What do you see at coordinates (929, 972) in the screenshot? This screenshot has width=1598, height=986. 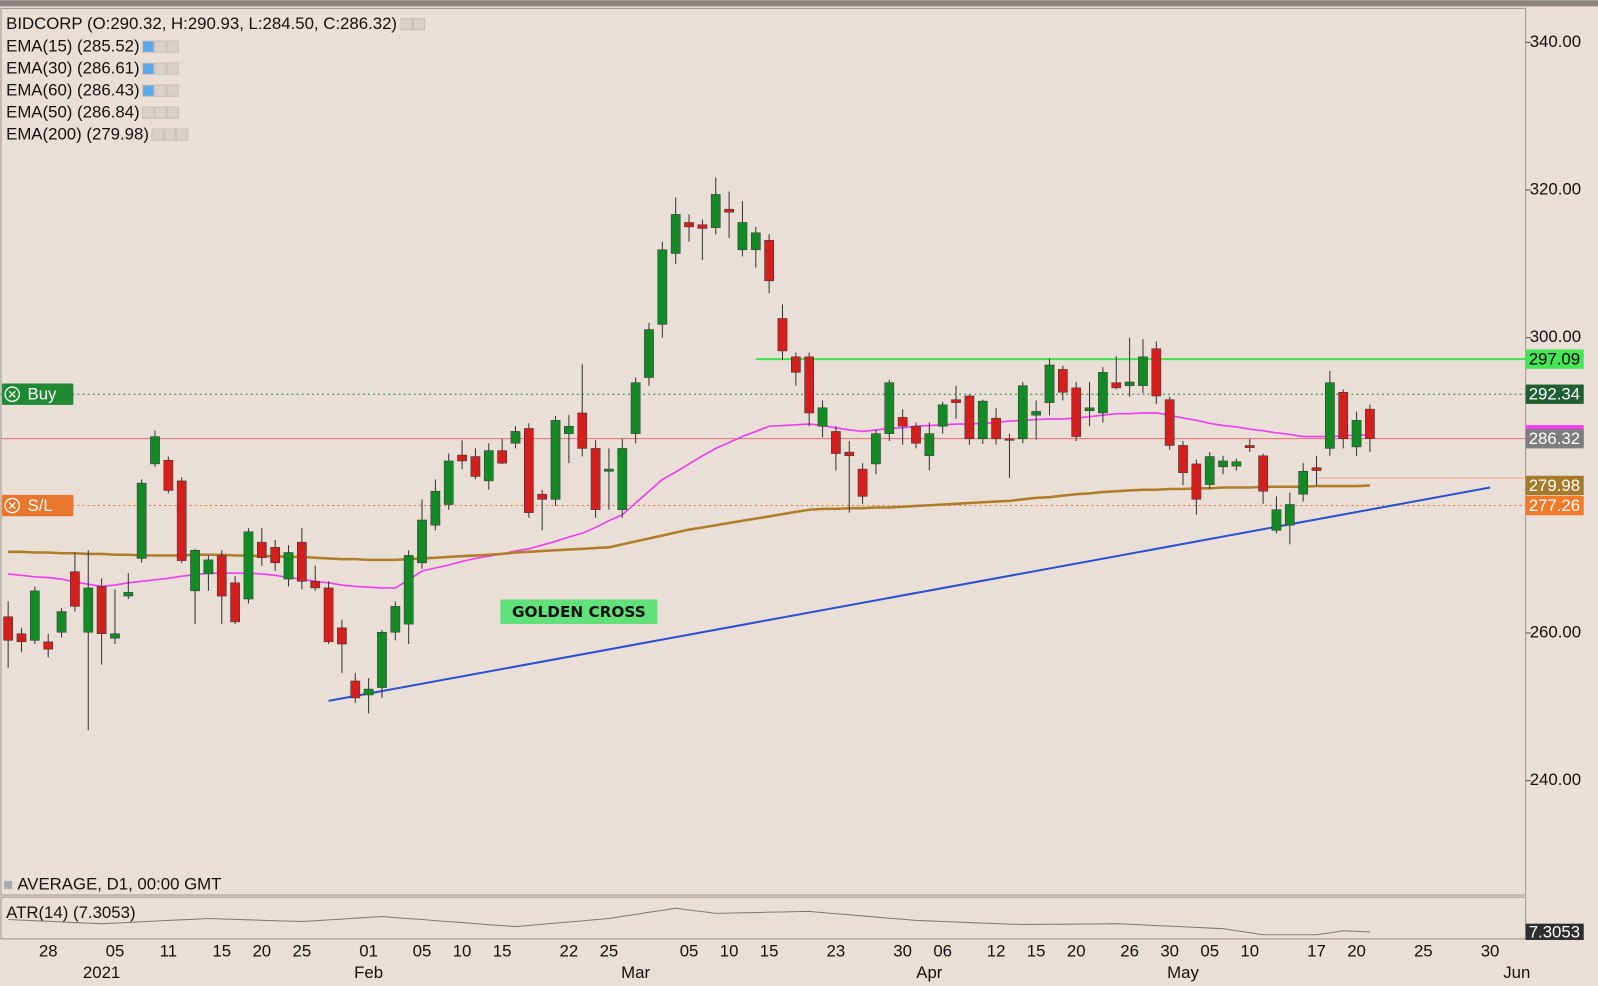 I see `x-month-label: Apr` at bounding box center [929, 972].